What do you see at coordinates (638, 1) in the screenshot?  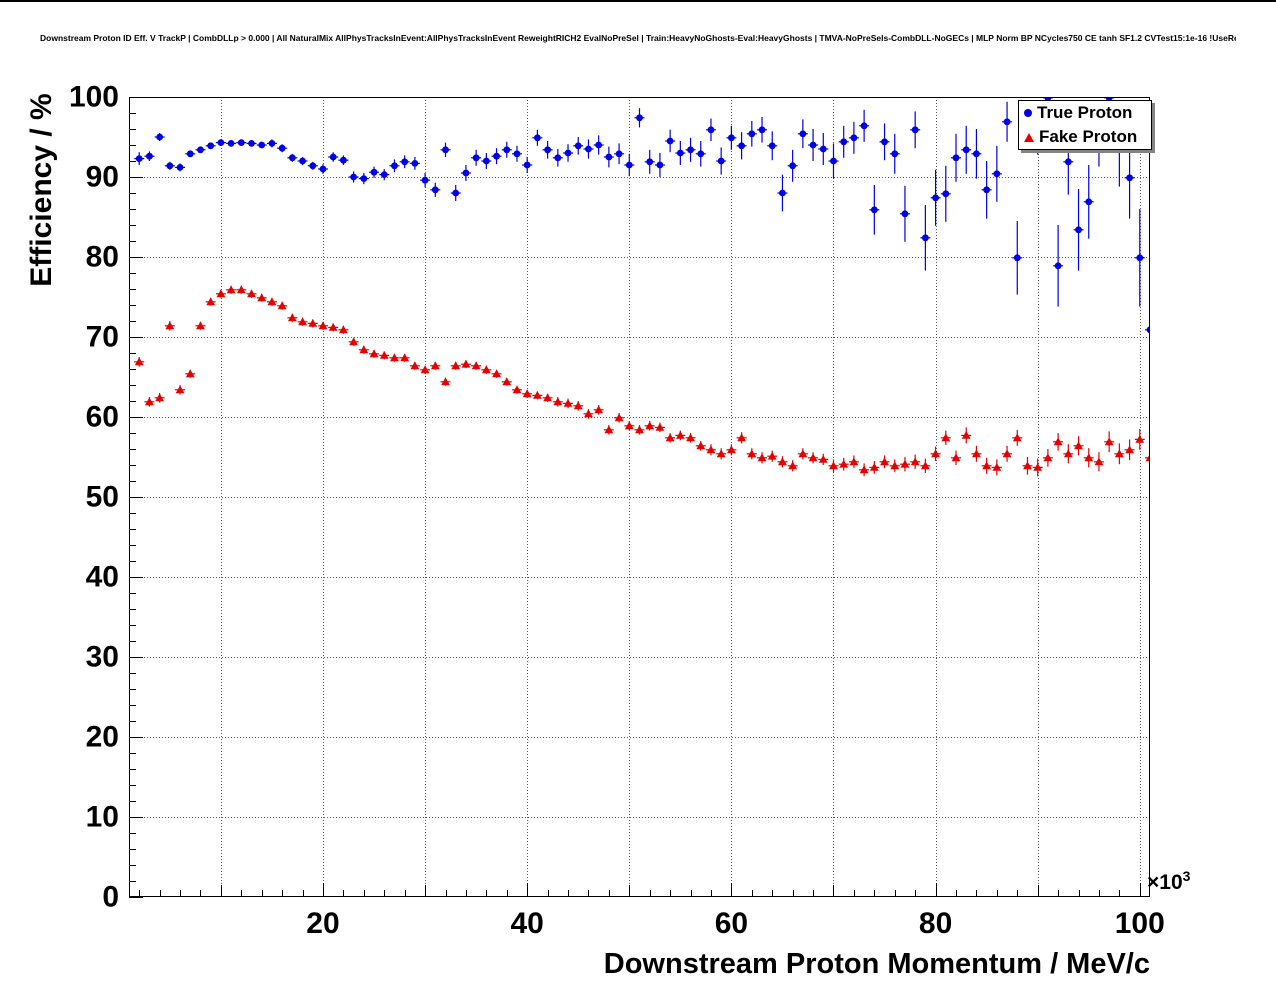 I see `canvas-top-border` at bounding box center [638, 1].